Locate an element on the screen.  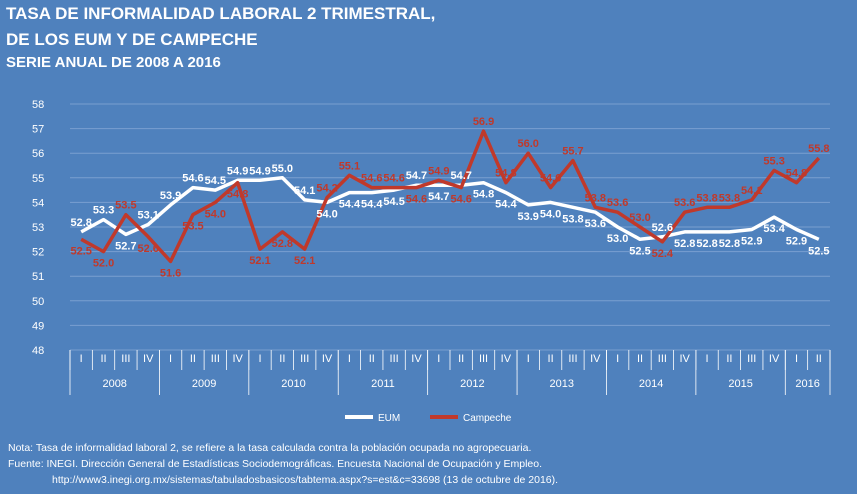
y-tick-label: 54 is located at coordinates (38, 203).